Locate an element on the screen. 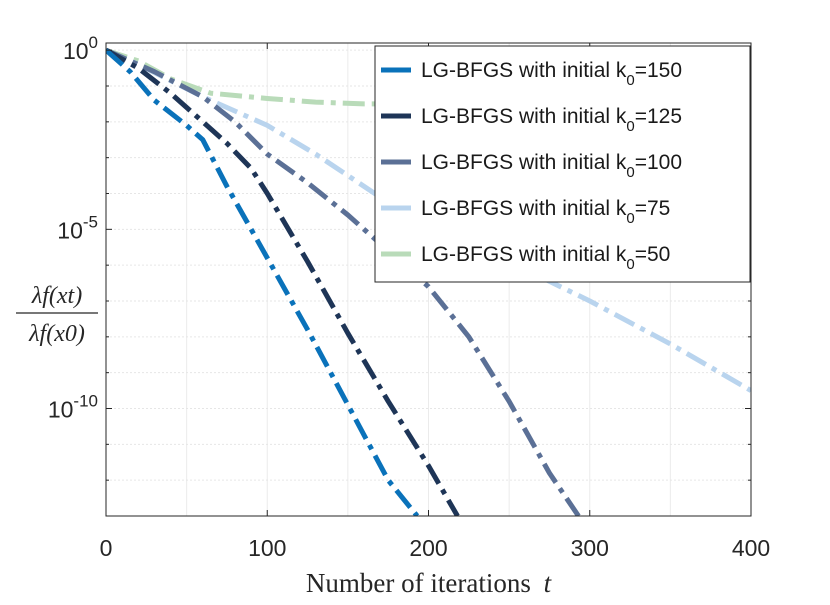 This screenshot has height=605, width=830. y-tick-exponent: -10 is located at coordinates (85, 401).